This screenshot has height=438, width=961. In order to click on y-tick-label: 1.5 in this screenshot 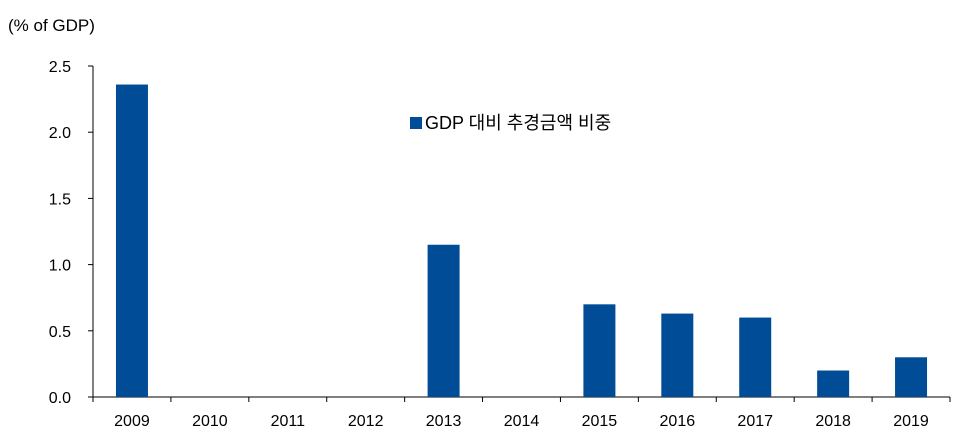, I will do `click(60, 199)`.